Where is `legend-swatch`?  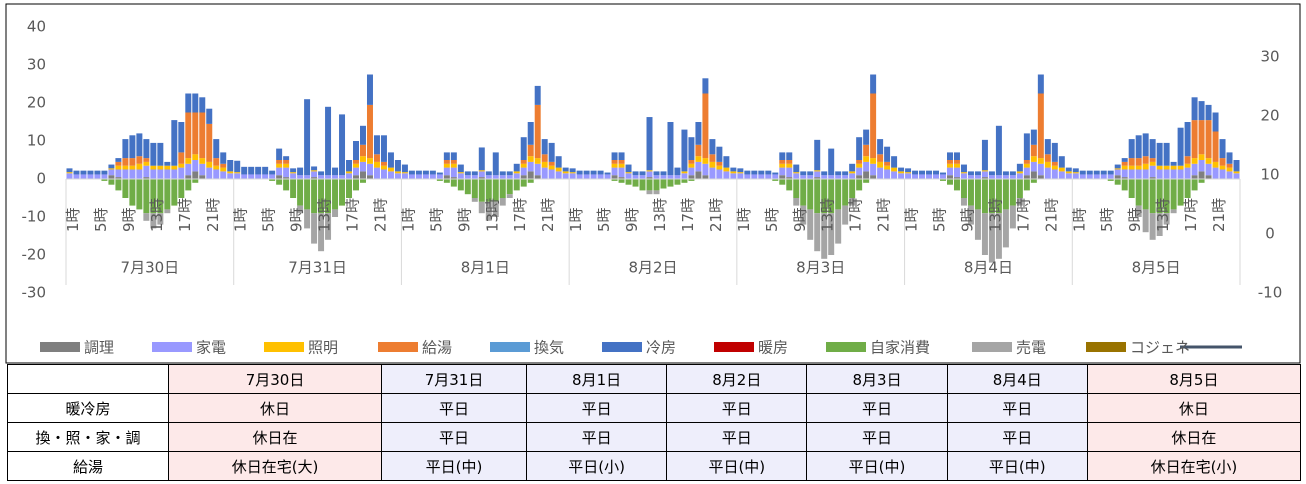
legend-swatch is located at coordinates (510, 347).